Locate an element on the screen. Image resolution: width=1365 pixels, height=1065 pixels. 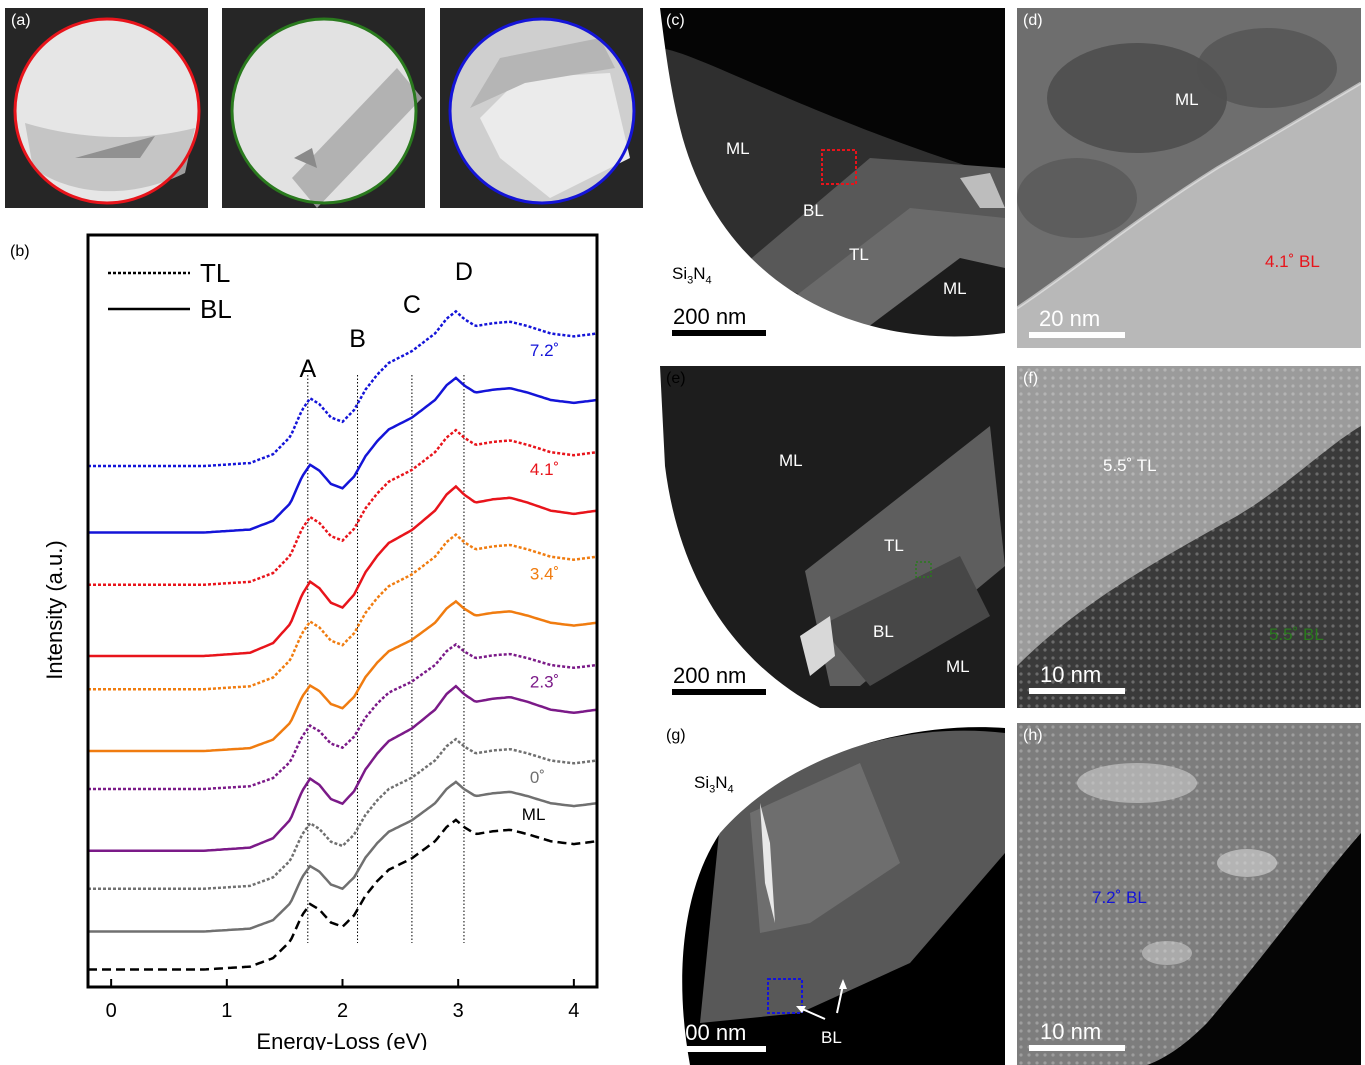
panel-g-substrate: Si3N4 is located at coordinates (714, 784).